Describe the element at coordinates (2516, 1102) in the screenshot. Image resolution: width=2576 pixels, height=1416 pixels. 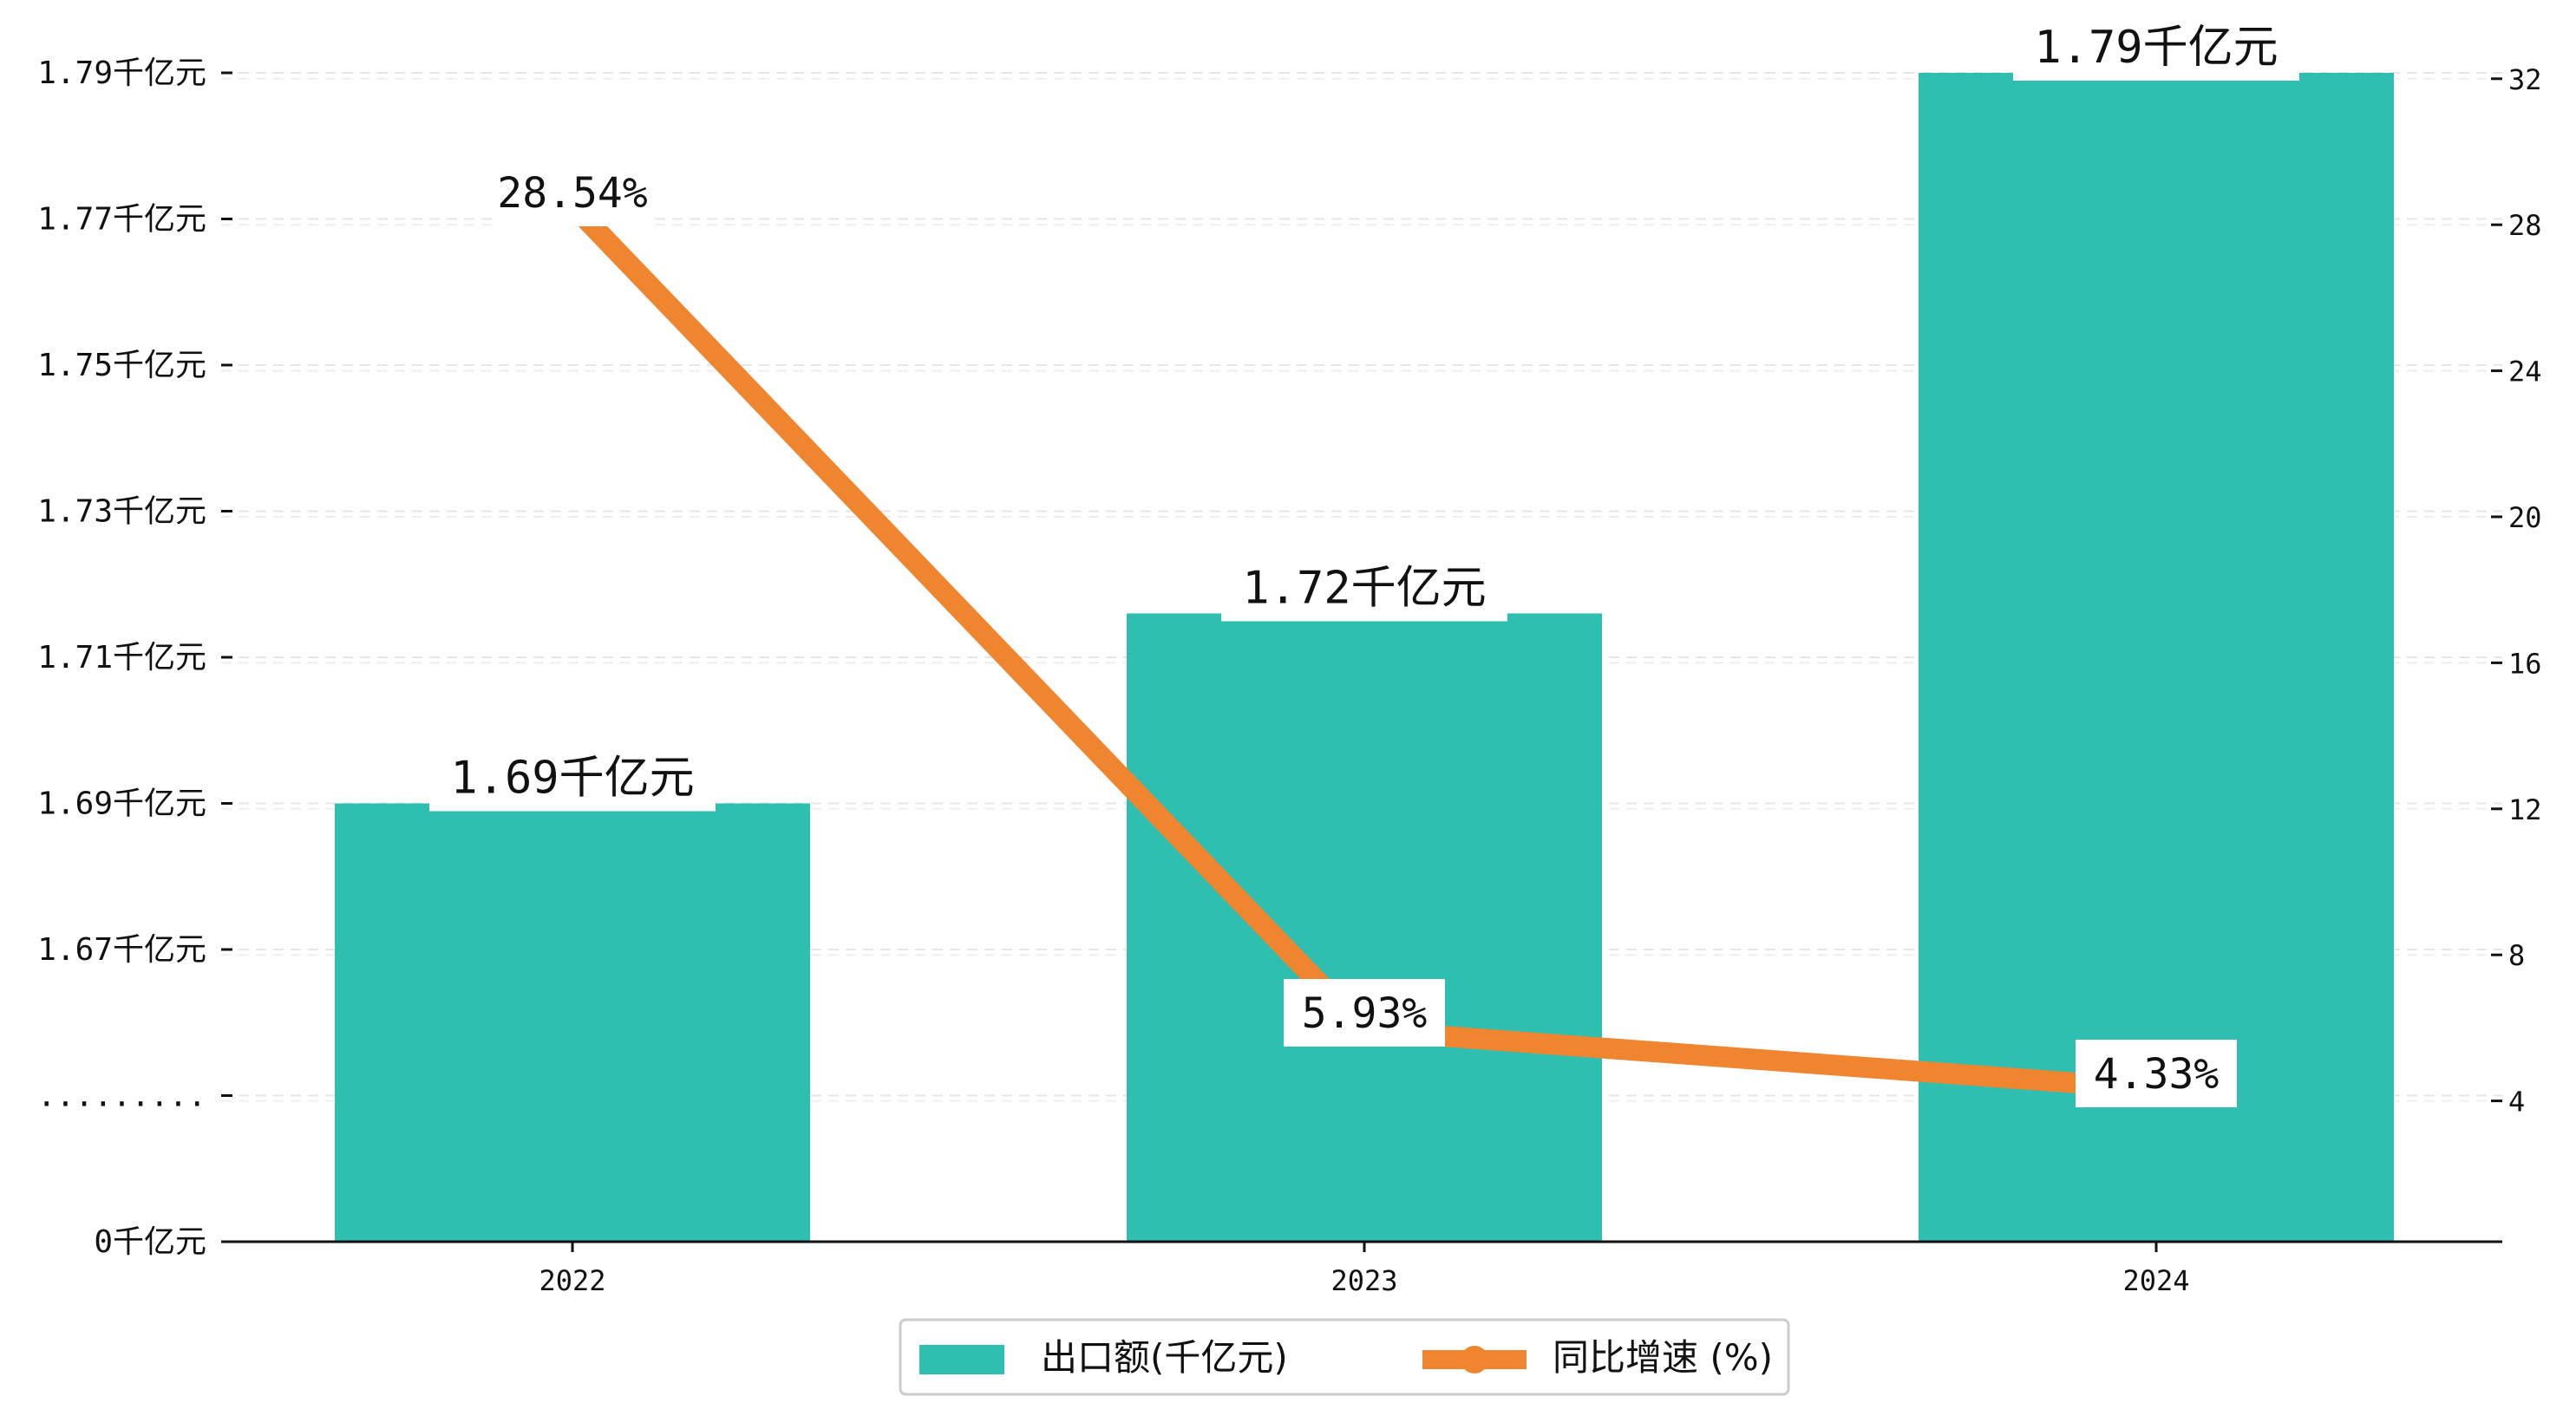
I see `y-right-tick-label: 4` at that location.